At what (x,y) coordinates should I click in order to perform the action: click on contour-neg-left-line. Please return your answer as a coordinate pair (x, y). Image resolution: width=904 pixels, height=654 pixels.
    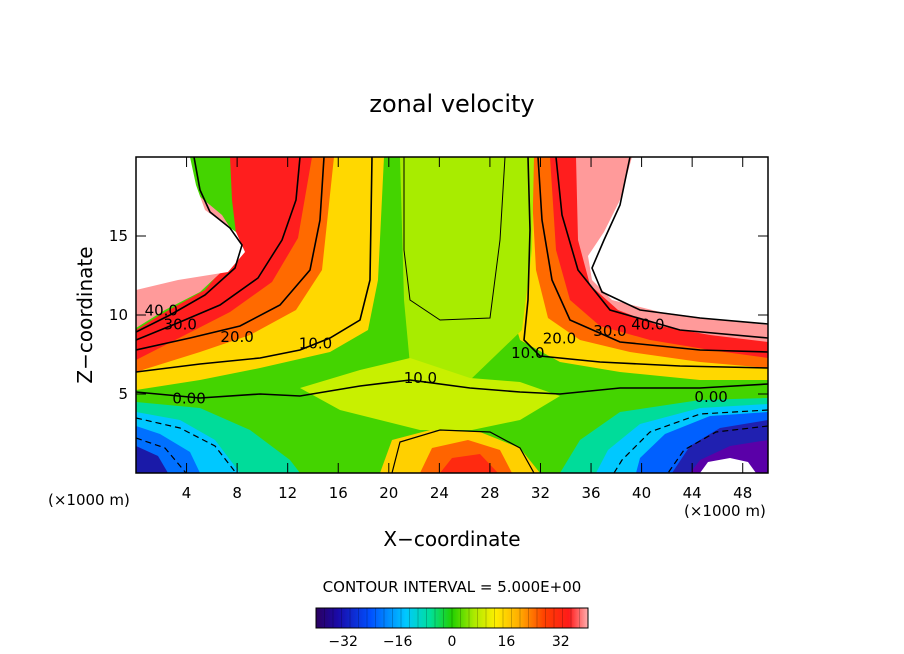
    Looking at the image, I should click on (186, 445).